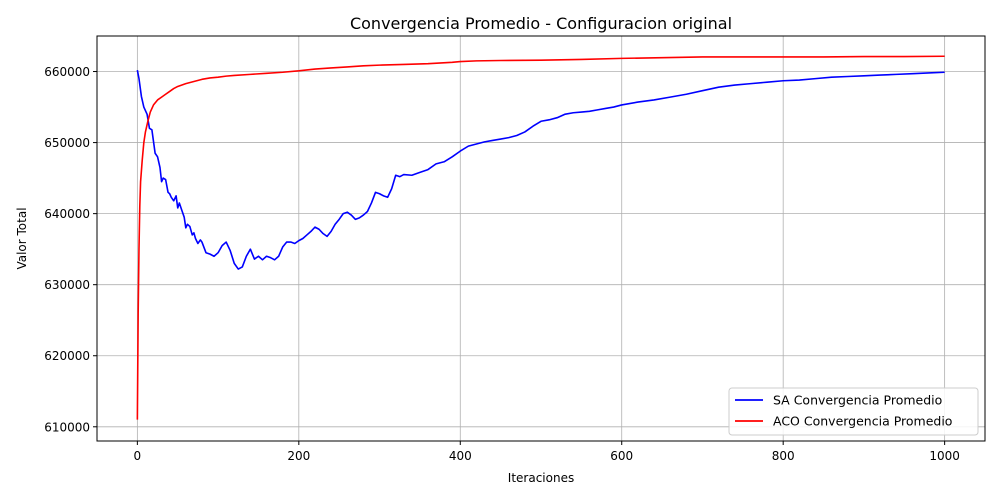 This screenshot has height=500, width=1000. Describe the element at coordinates (460, 456) in the screenshot. I see `x-tick-label: 400` at that location.